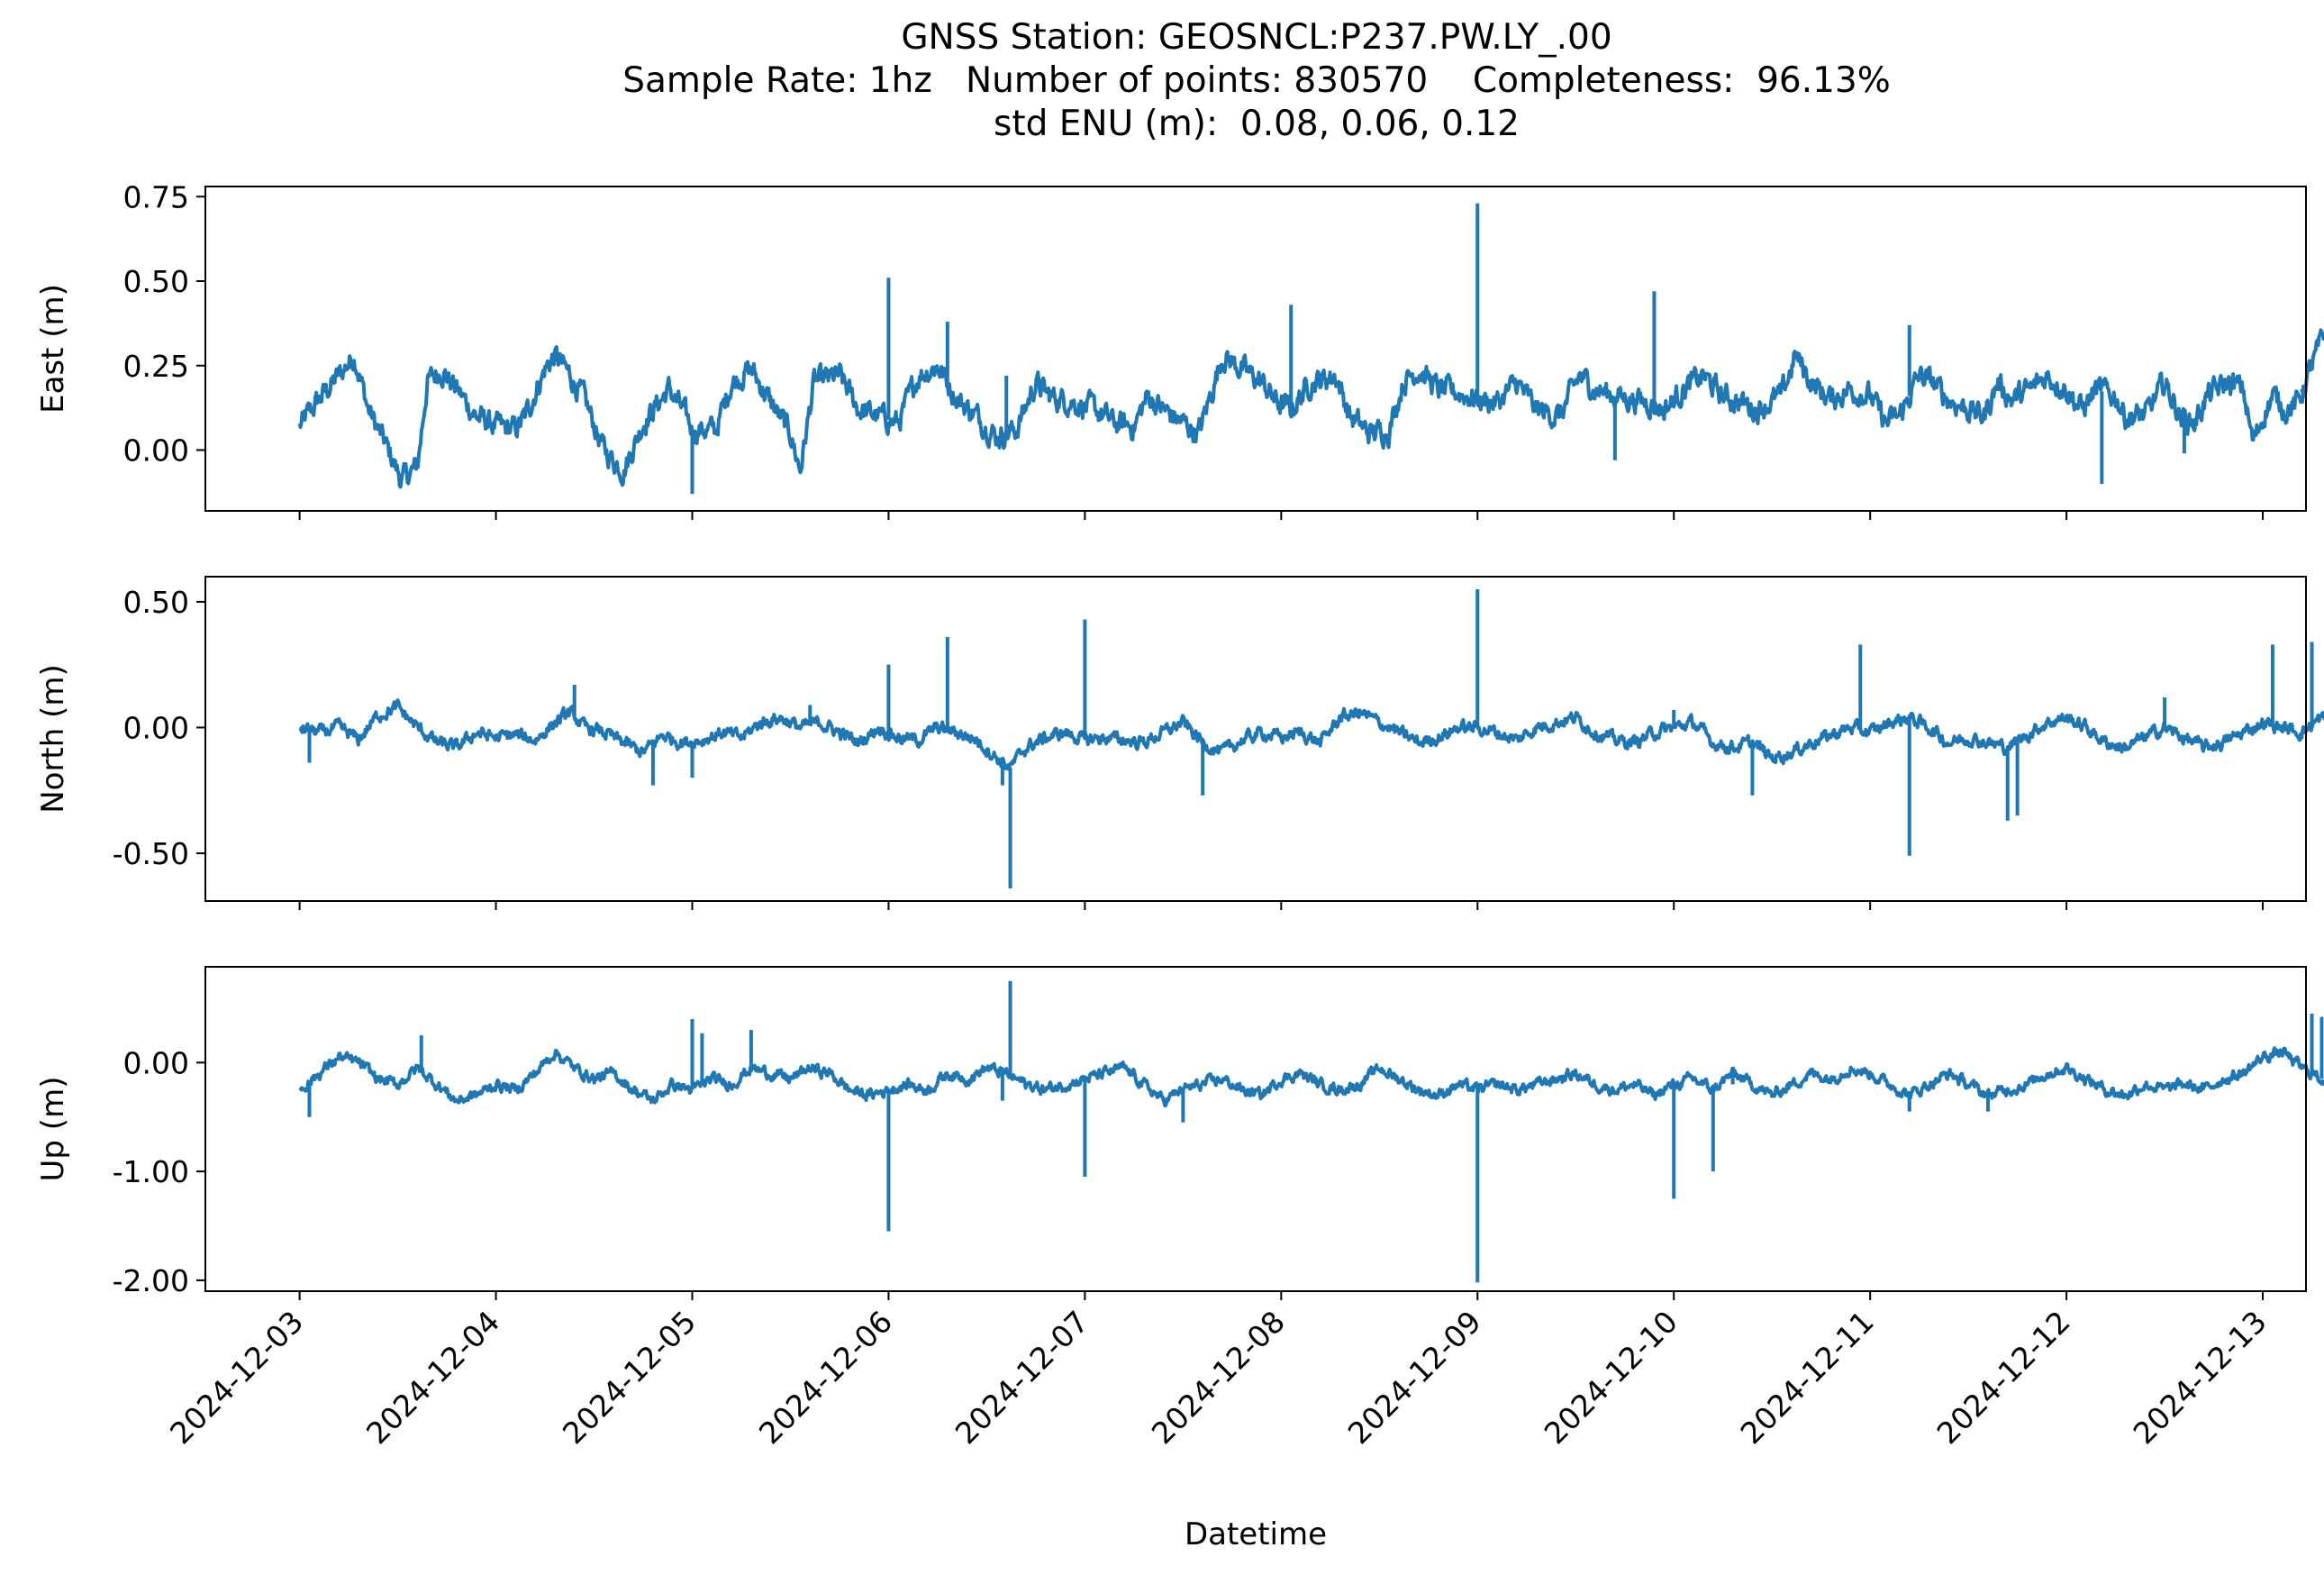  Describe the element at coordinates (1807, 1377) in the screenshot. I see `x-tick-label-8: 2024-12-11` at that location.